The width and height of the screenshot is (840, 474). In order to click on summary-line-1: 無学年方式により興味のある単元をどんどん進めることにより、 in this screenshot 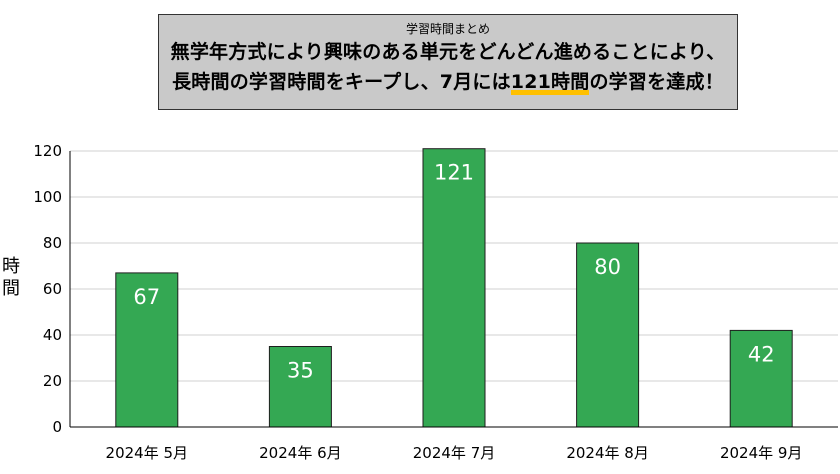, I will do `click(448, 52)`.